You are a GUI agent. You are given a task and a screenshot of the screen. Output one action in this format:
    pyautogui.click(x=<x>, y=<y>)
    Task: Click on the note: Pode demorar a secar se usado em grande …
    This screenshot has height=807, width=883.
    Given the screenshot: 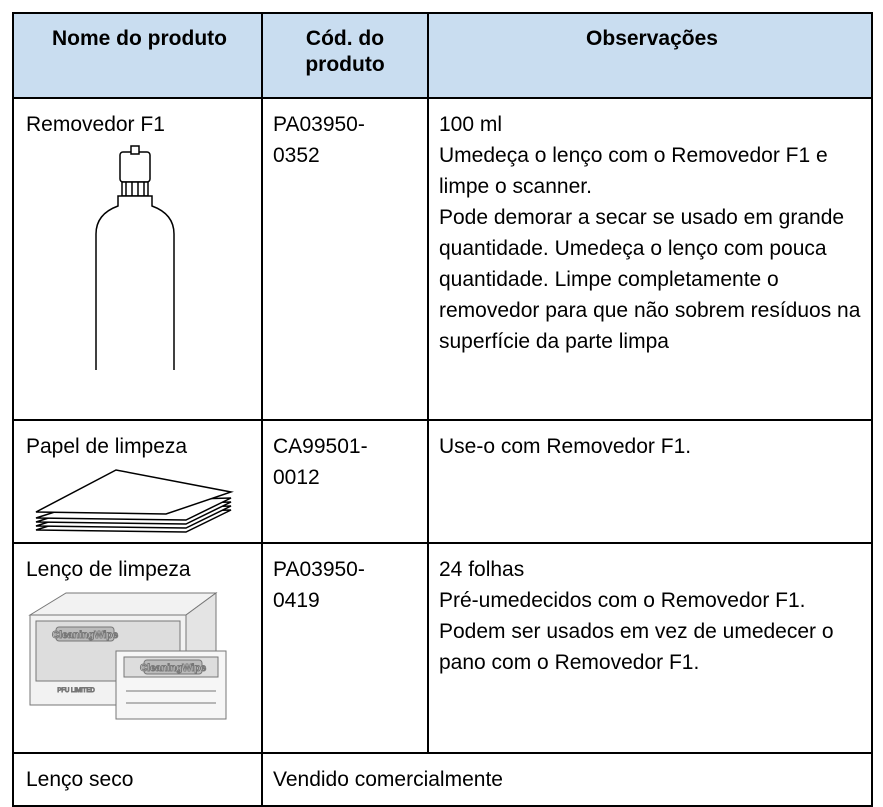 What is the action you would take?
    pyautogui.click(x=650, y=279)
    